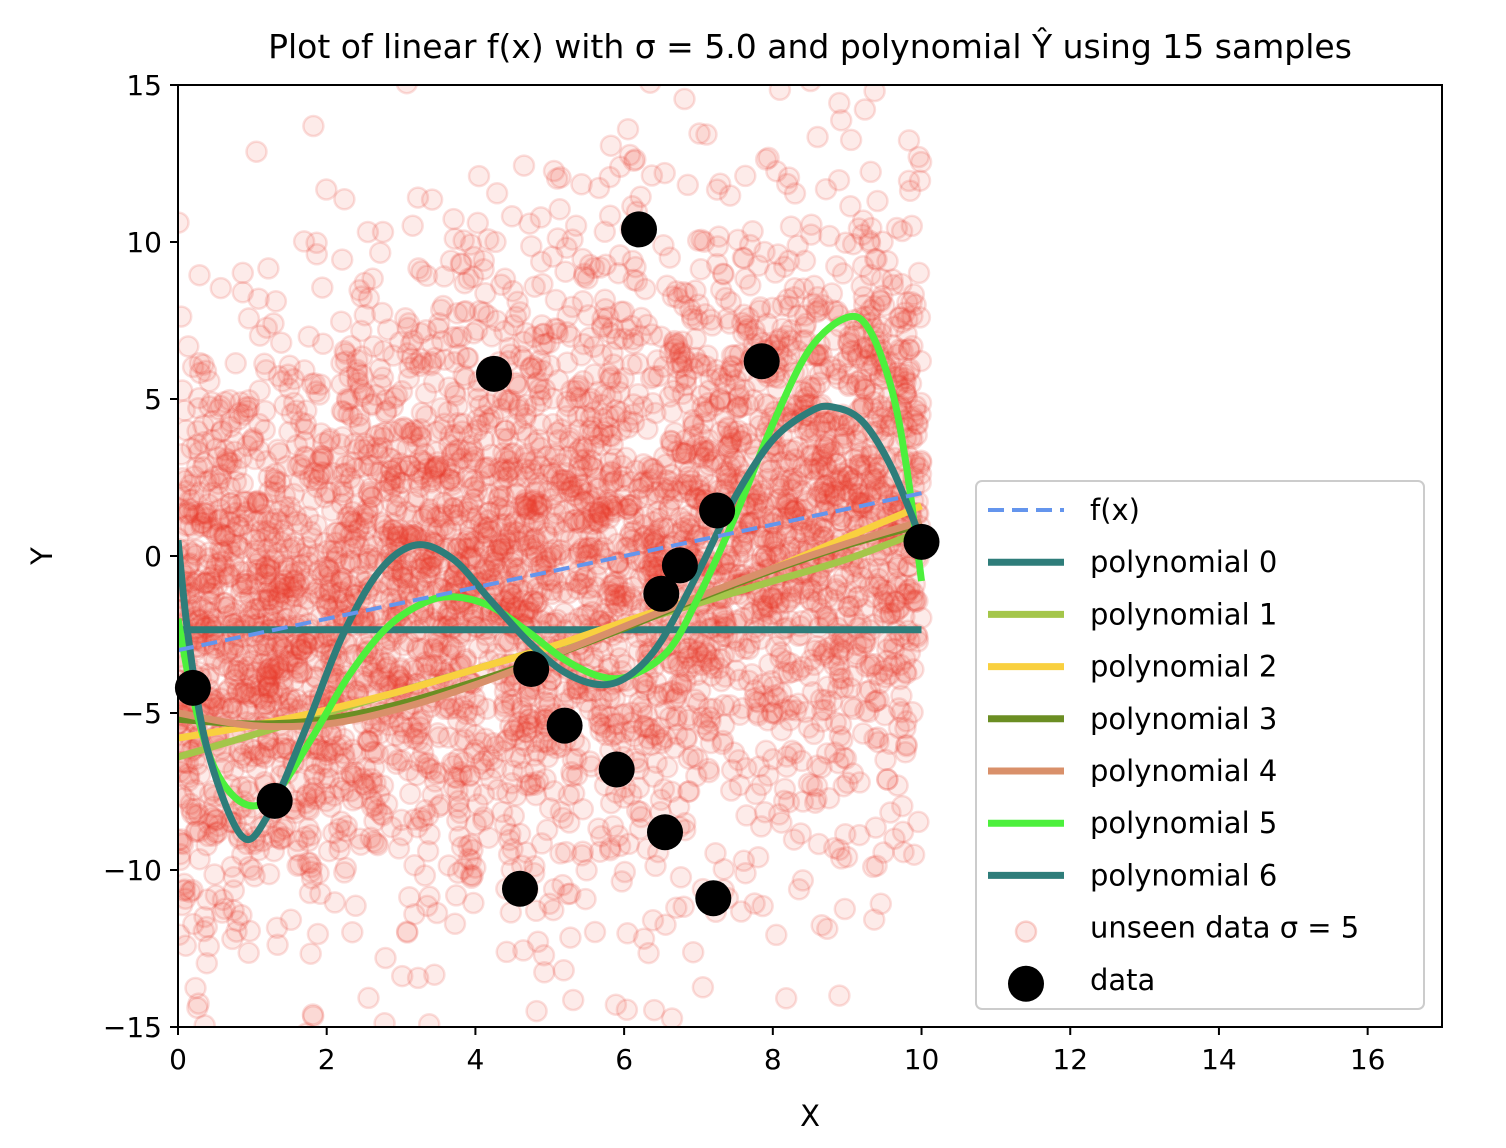 This screenshot has width=1506, height=1148. Describe the element at coordinates (327, 1059) in the screenshot. I see `x-tick-label: 2` at that location.